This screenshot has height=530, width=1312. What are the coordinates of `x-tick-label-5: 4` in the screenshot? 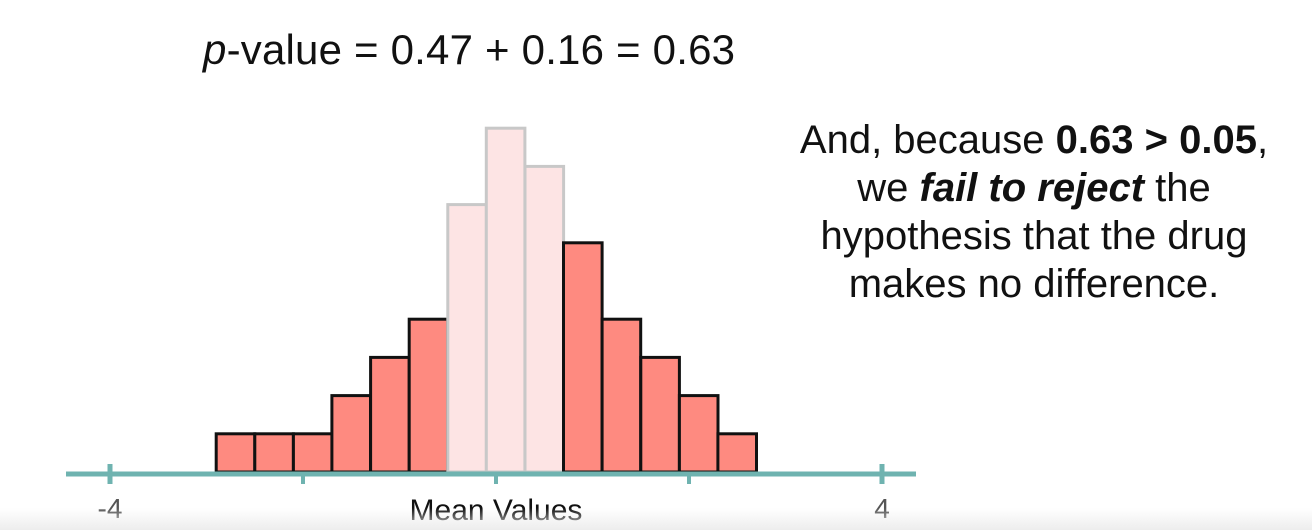 It's located at (882, 508).